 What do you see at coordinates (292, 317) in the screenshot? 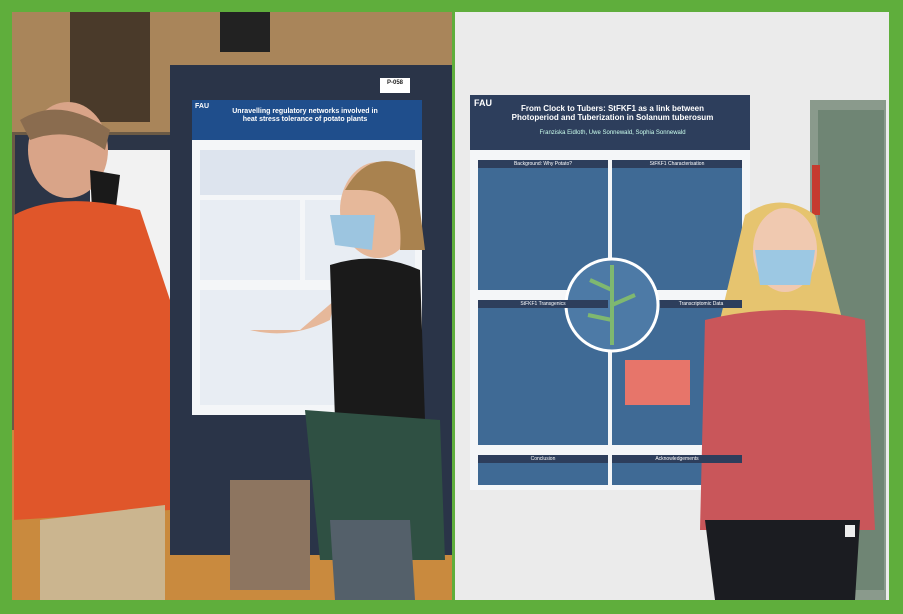
I see `arm` at bounding box center [292, 317].